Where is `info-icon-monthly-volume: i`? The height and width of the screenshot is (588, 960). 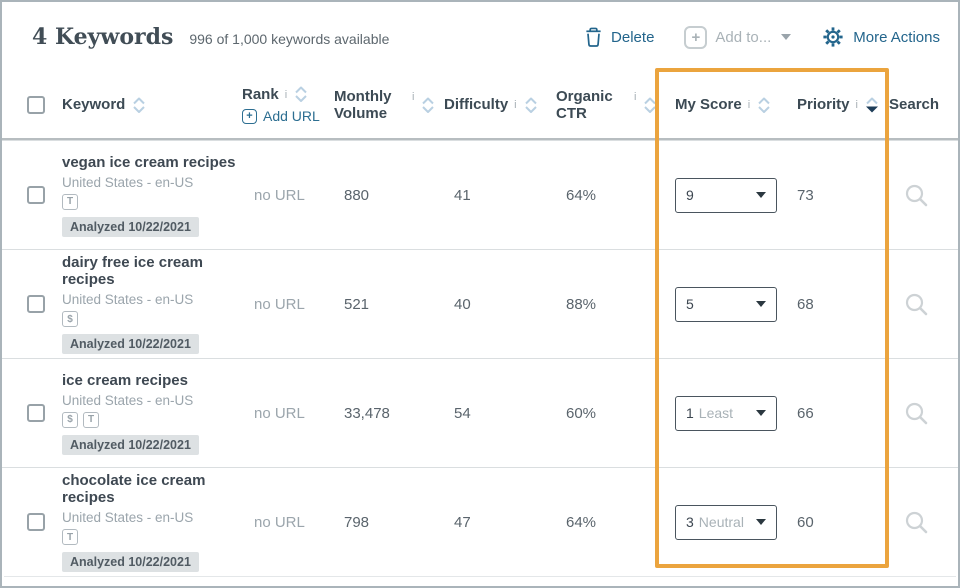 info-icon-monthly-volume: i is located at coordinates (413, 96).